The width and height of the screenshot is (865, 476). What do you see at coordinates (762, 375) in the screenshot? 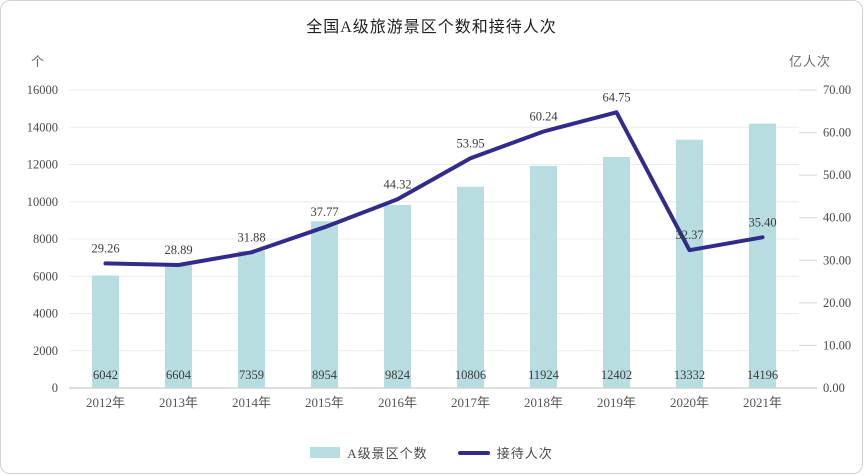
I see `bar-value-label: 14196` at bounding box center [762, 375].